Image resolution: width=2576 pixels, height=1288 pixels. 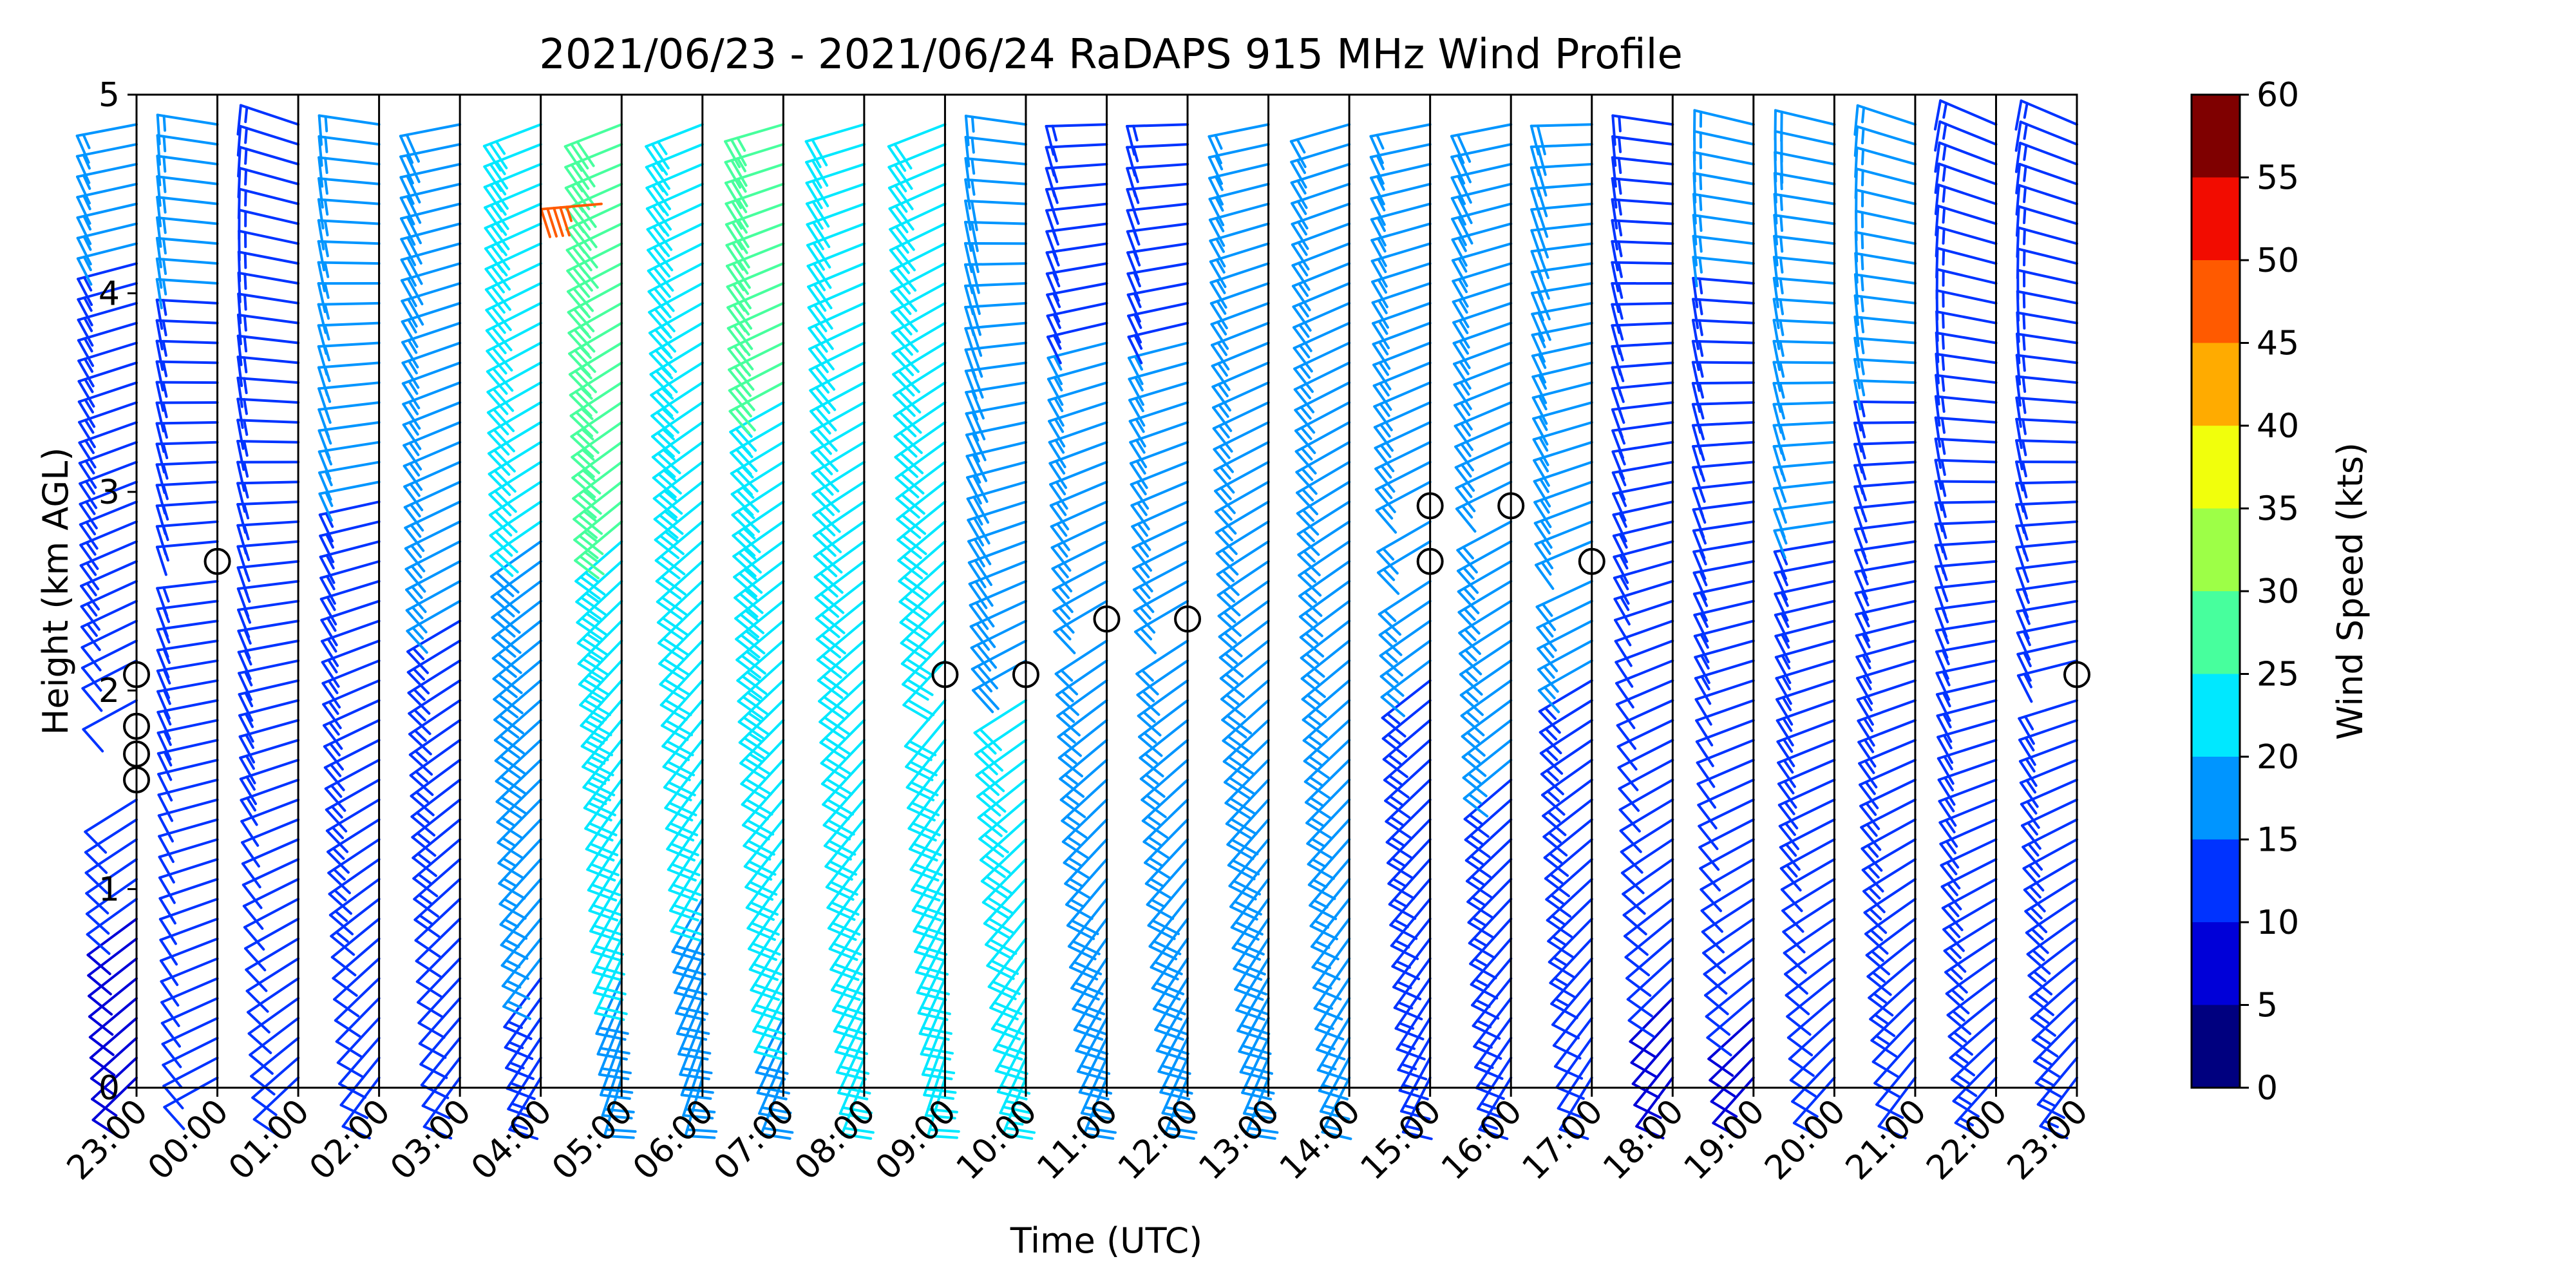 What do you see at coordinates (915, 1140) in the screenshot?
I see `x-tick-label: 09:00` at bounding box center [915, 1140].